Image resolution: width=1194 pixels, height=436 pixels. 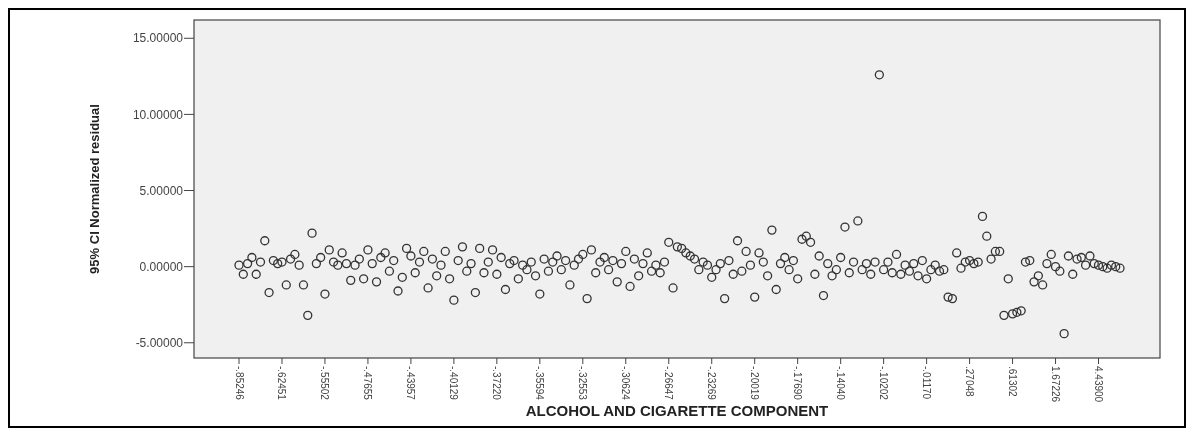 I want to click on x-tick-label: 1.67226, so click(x=1056, y=384).